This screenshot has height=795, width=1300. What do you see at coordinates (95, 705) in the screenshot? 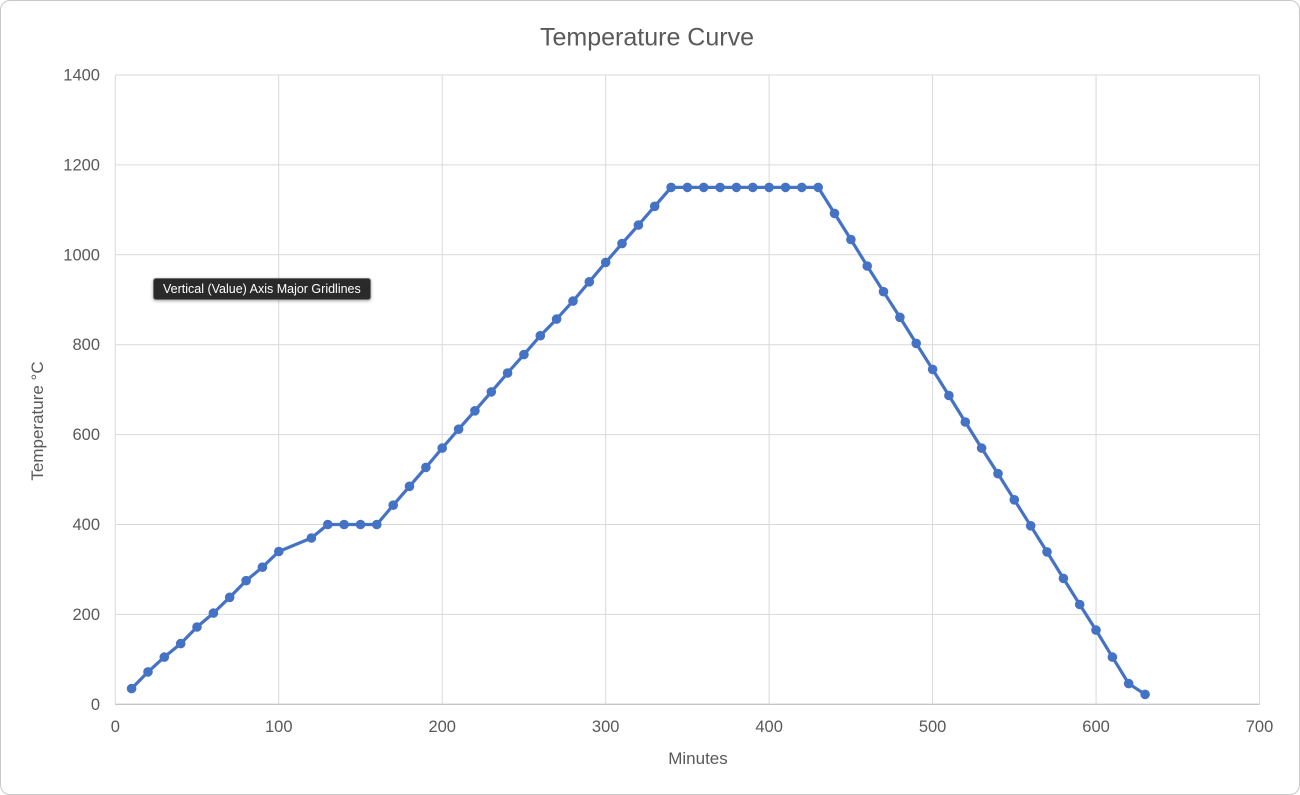
I see `y-axis-tick-label: 0` at bounding box center [95, 705].